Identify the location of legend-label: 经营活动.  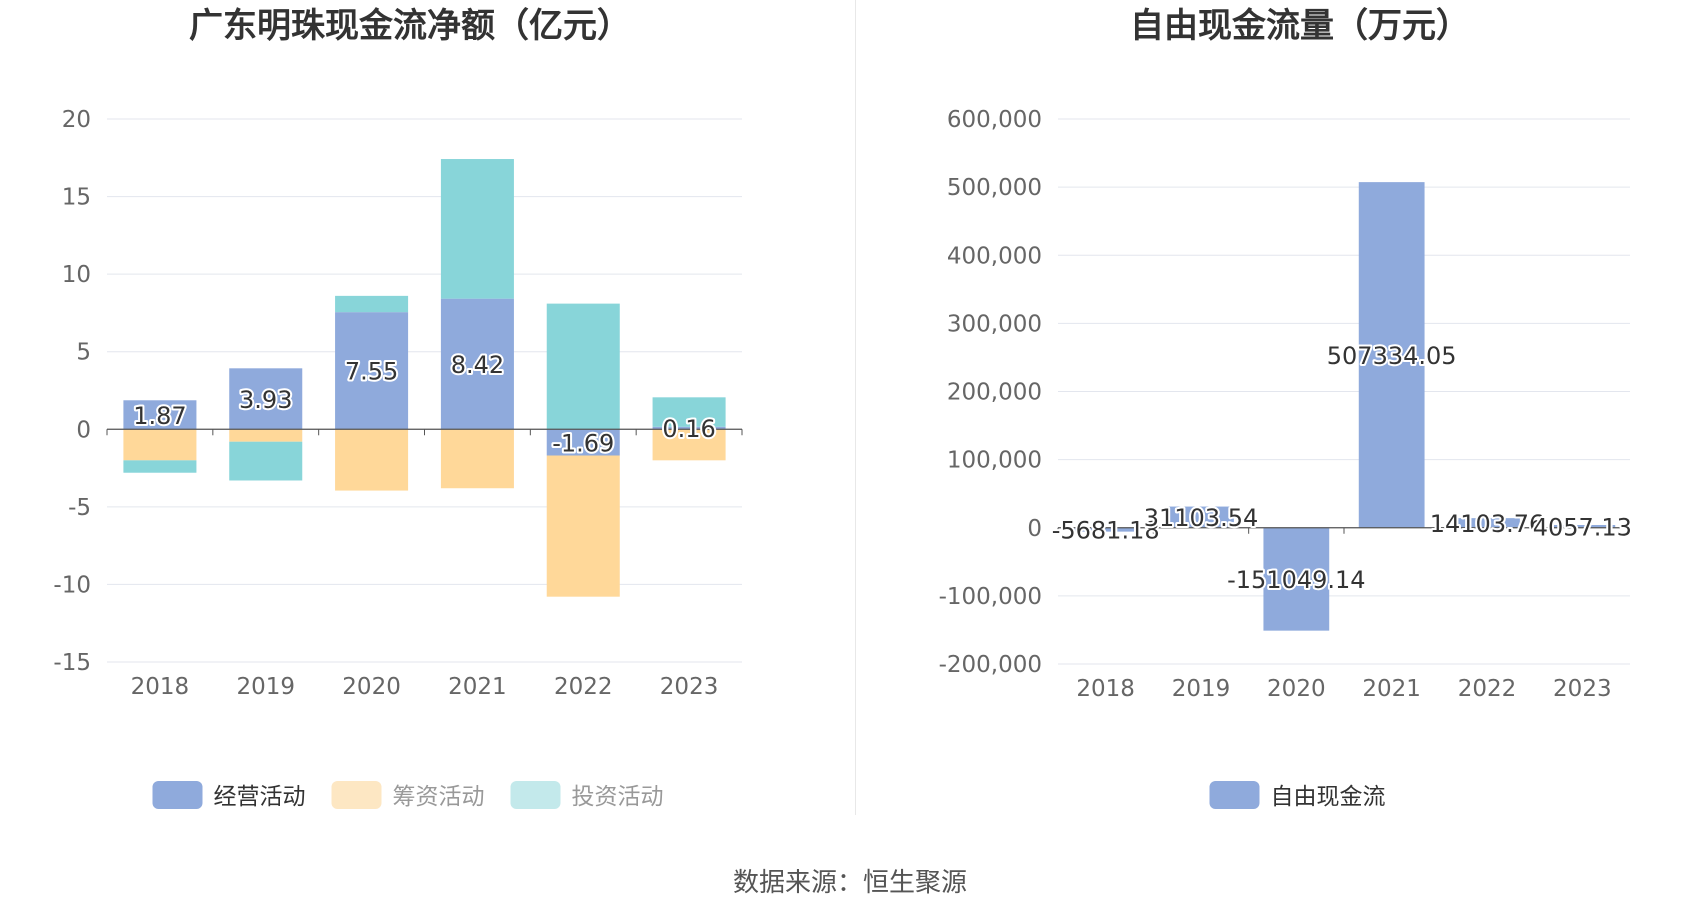
(260, 797).